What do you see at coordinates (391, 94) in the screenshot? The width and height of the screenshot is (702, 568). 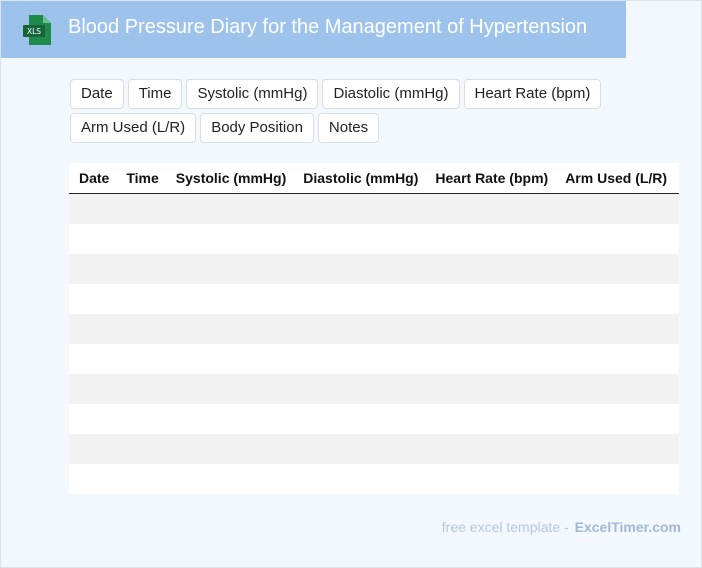 I see `filter-chip: Diastolic (mmHg)` at bounding box center [391, 94].